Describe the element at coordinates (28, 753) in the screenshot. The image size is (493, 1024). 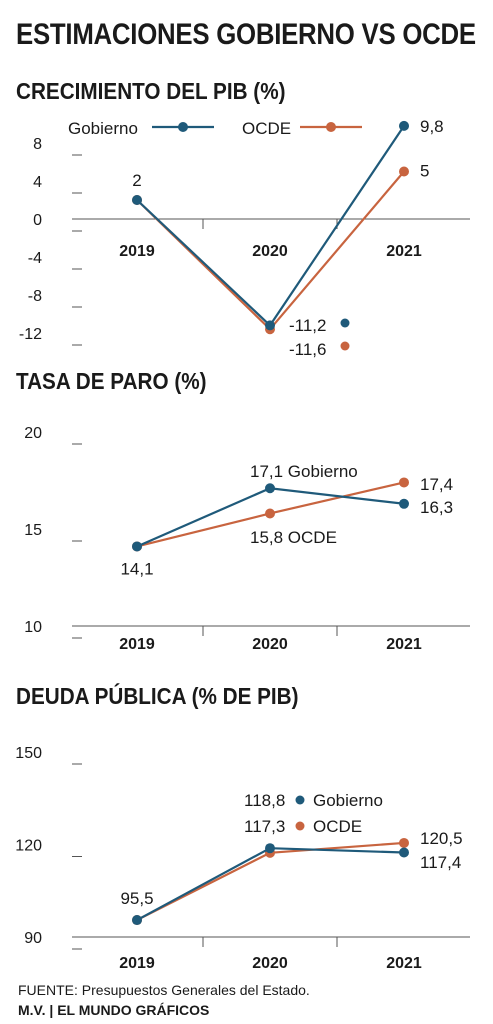
I see `y-tick-label-2-0: 150` at that location.